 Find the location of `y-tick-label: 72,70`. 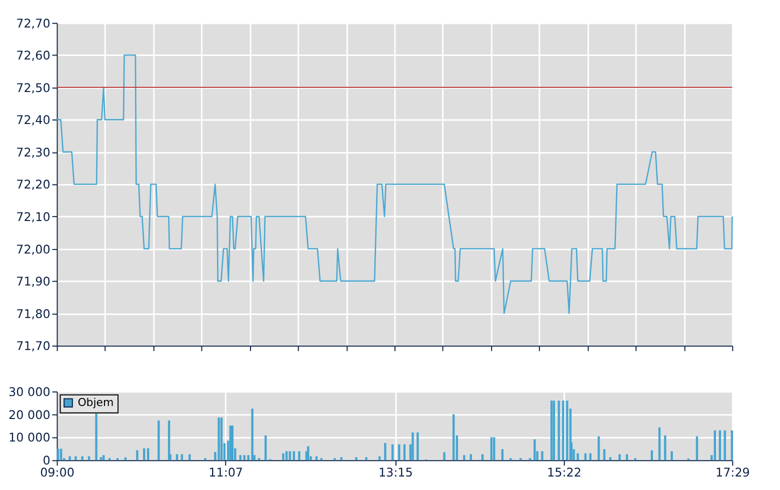

y-tick-label: 72,70 is located at coordinates (33, 23).